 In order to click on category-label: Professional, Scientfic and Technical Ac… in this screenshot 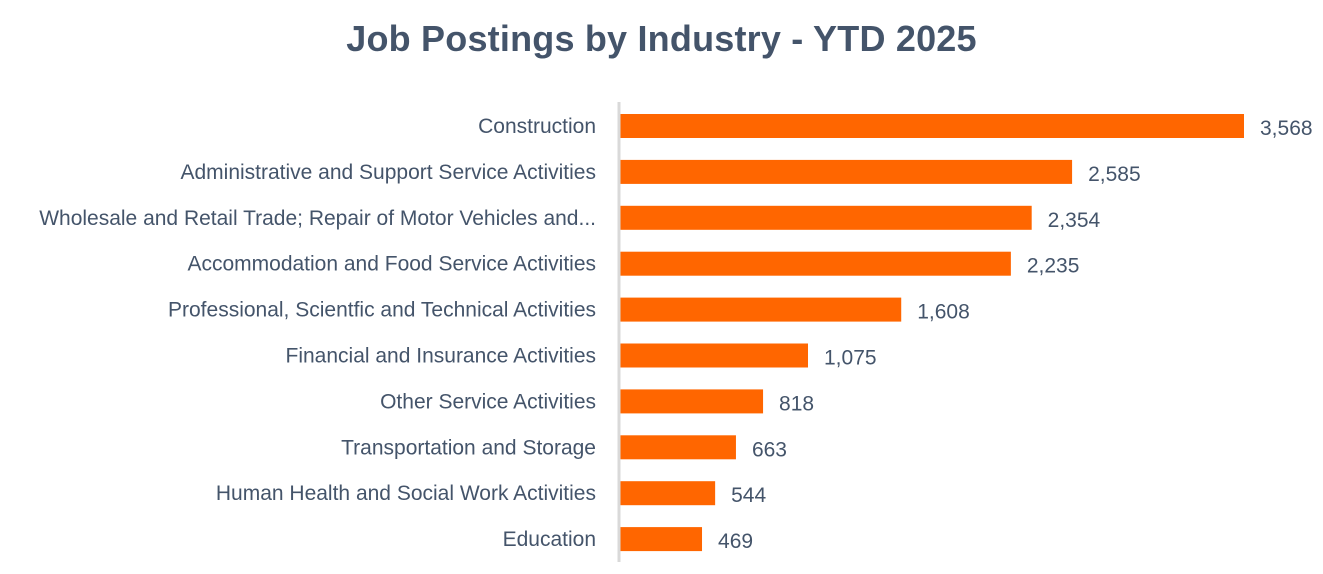, I will do `click(382, 310)`.